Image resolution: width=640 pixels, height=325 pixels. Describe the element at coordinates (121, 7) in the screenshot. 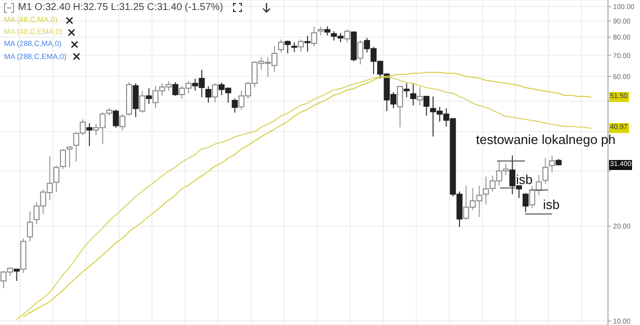

I see `chart-title: M1 O:32.40 H:32.75 L:31.25 C:31.40 (-1.57%)` at that location.